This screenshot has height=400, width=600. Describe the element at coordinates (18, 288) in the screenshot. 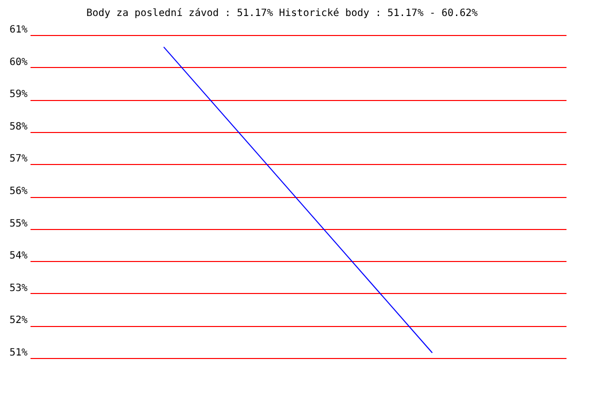

I see `y-tick-label: 53%` at that location.